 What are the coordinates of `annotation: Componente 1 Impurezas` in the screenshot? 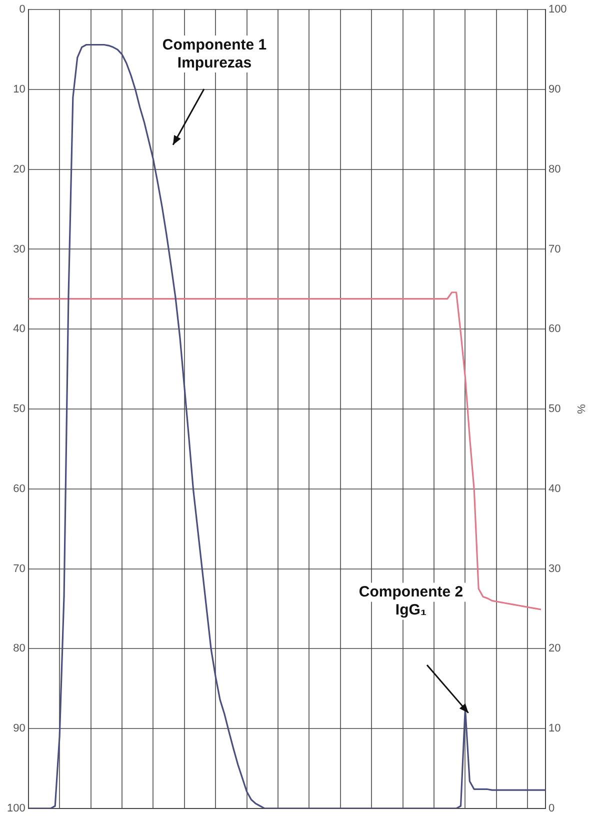 It's located at (214, 54).